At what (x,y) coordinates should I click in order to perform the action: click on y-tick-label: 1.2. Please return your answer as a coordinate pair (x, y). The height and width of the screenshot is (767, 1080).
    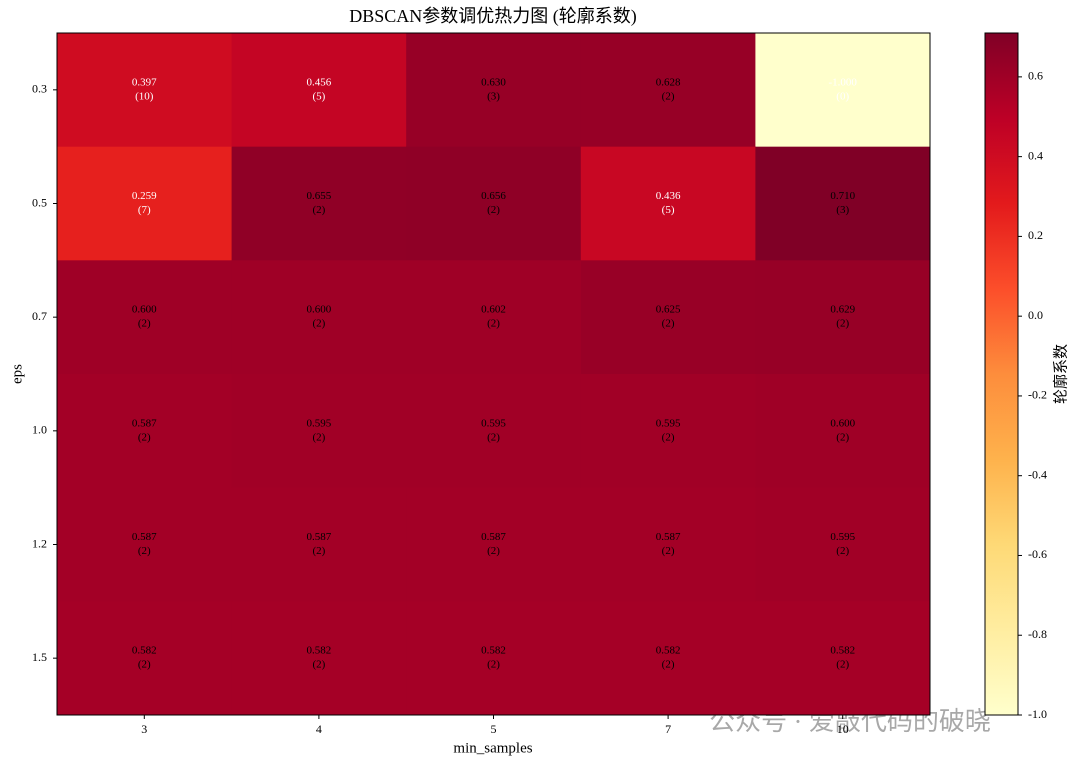
    Looking at the image, I should click on (39, 543).